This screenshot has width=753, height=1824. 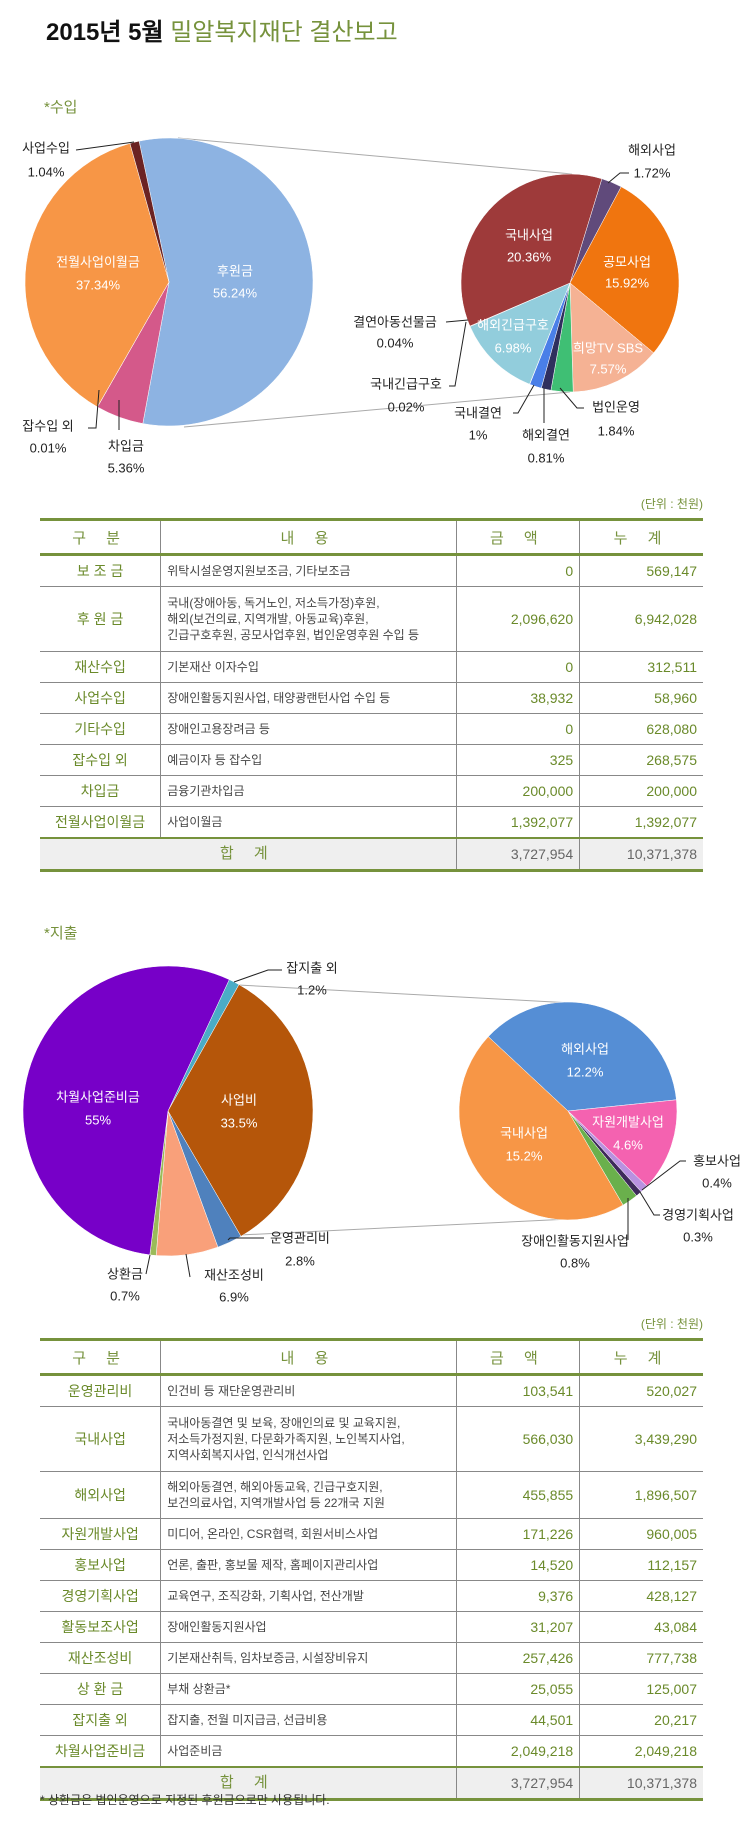 I want to click on row-amount: 1,392,077, so click(x=517, y=822).